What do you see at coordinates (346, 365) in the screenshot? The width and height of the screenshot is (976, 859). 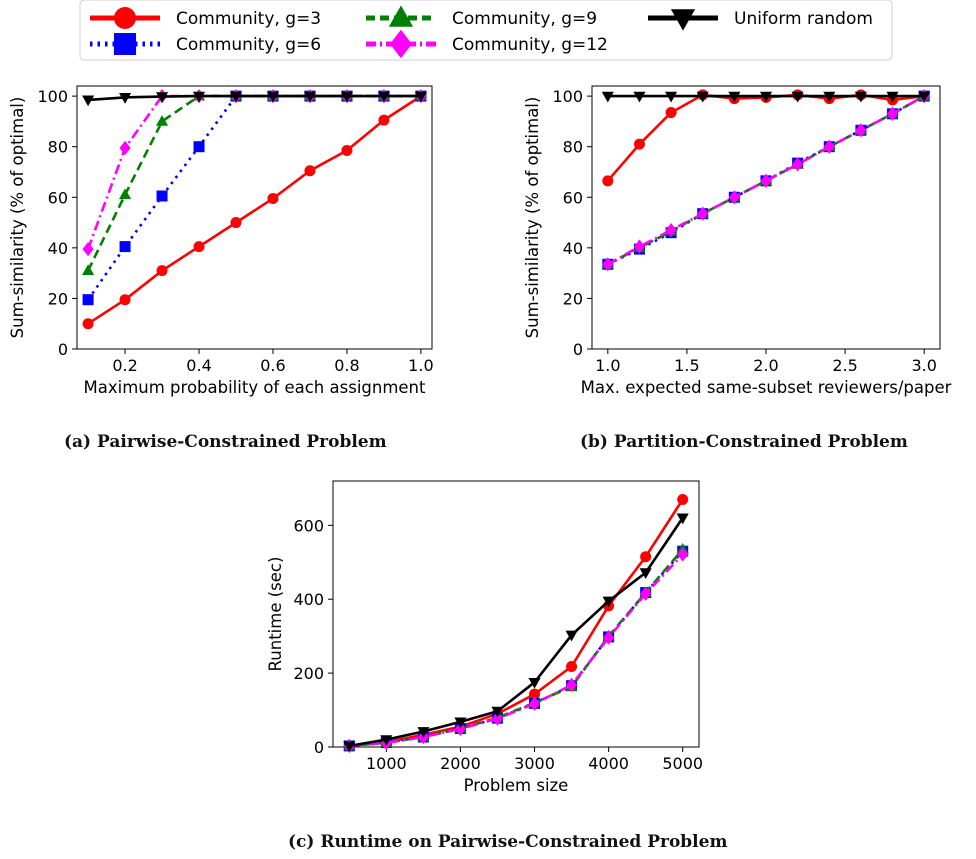 I see `x-tick-label: 0.8` at bounding box center [346, 365].